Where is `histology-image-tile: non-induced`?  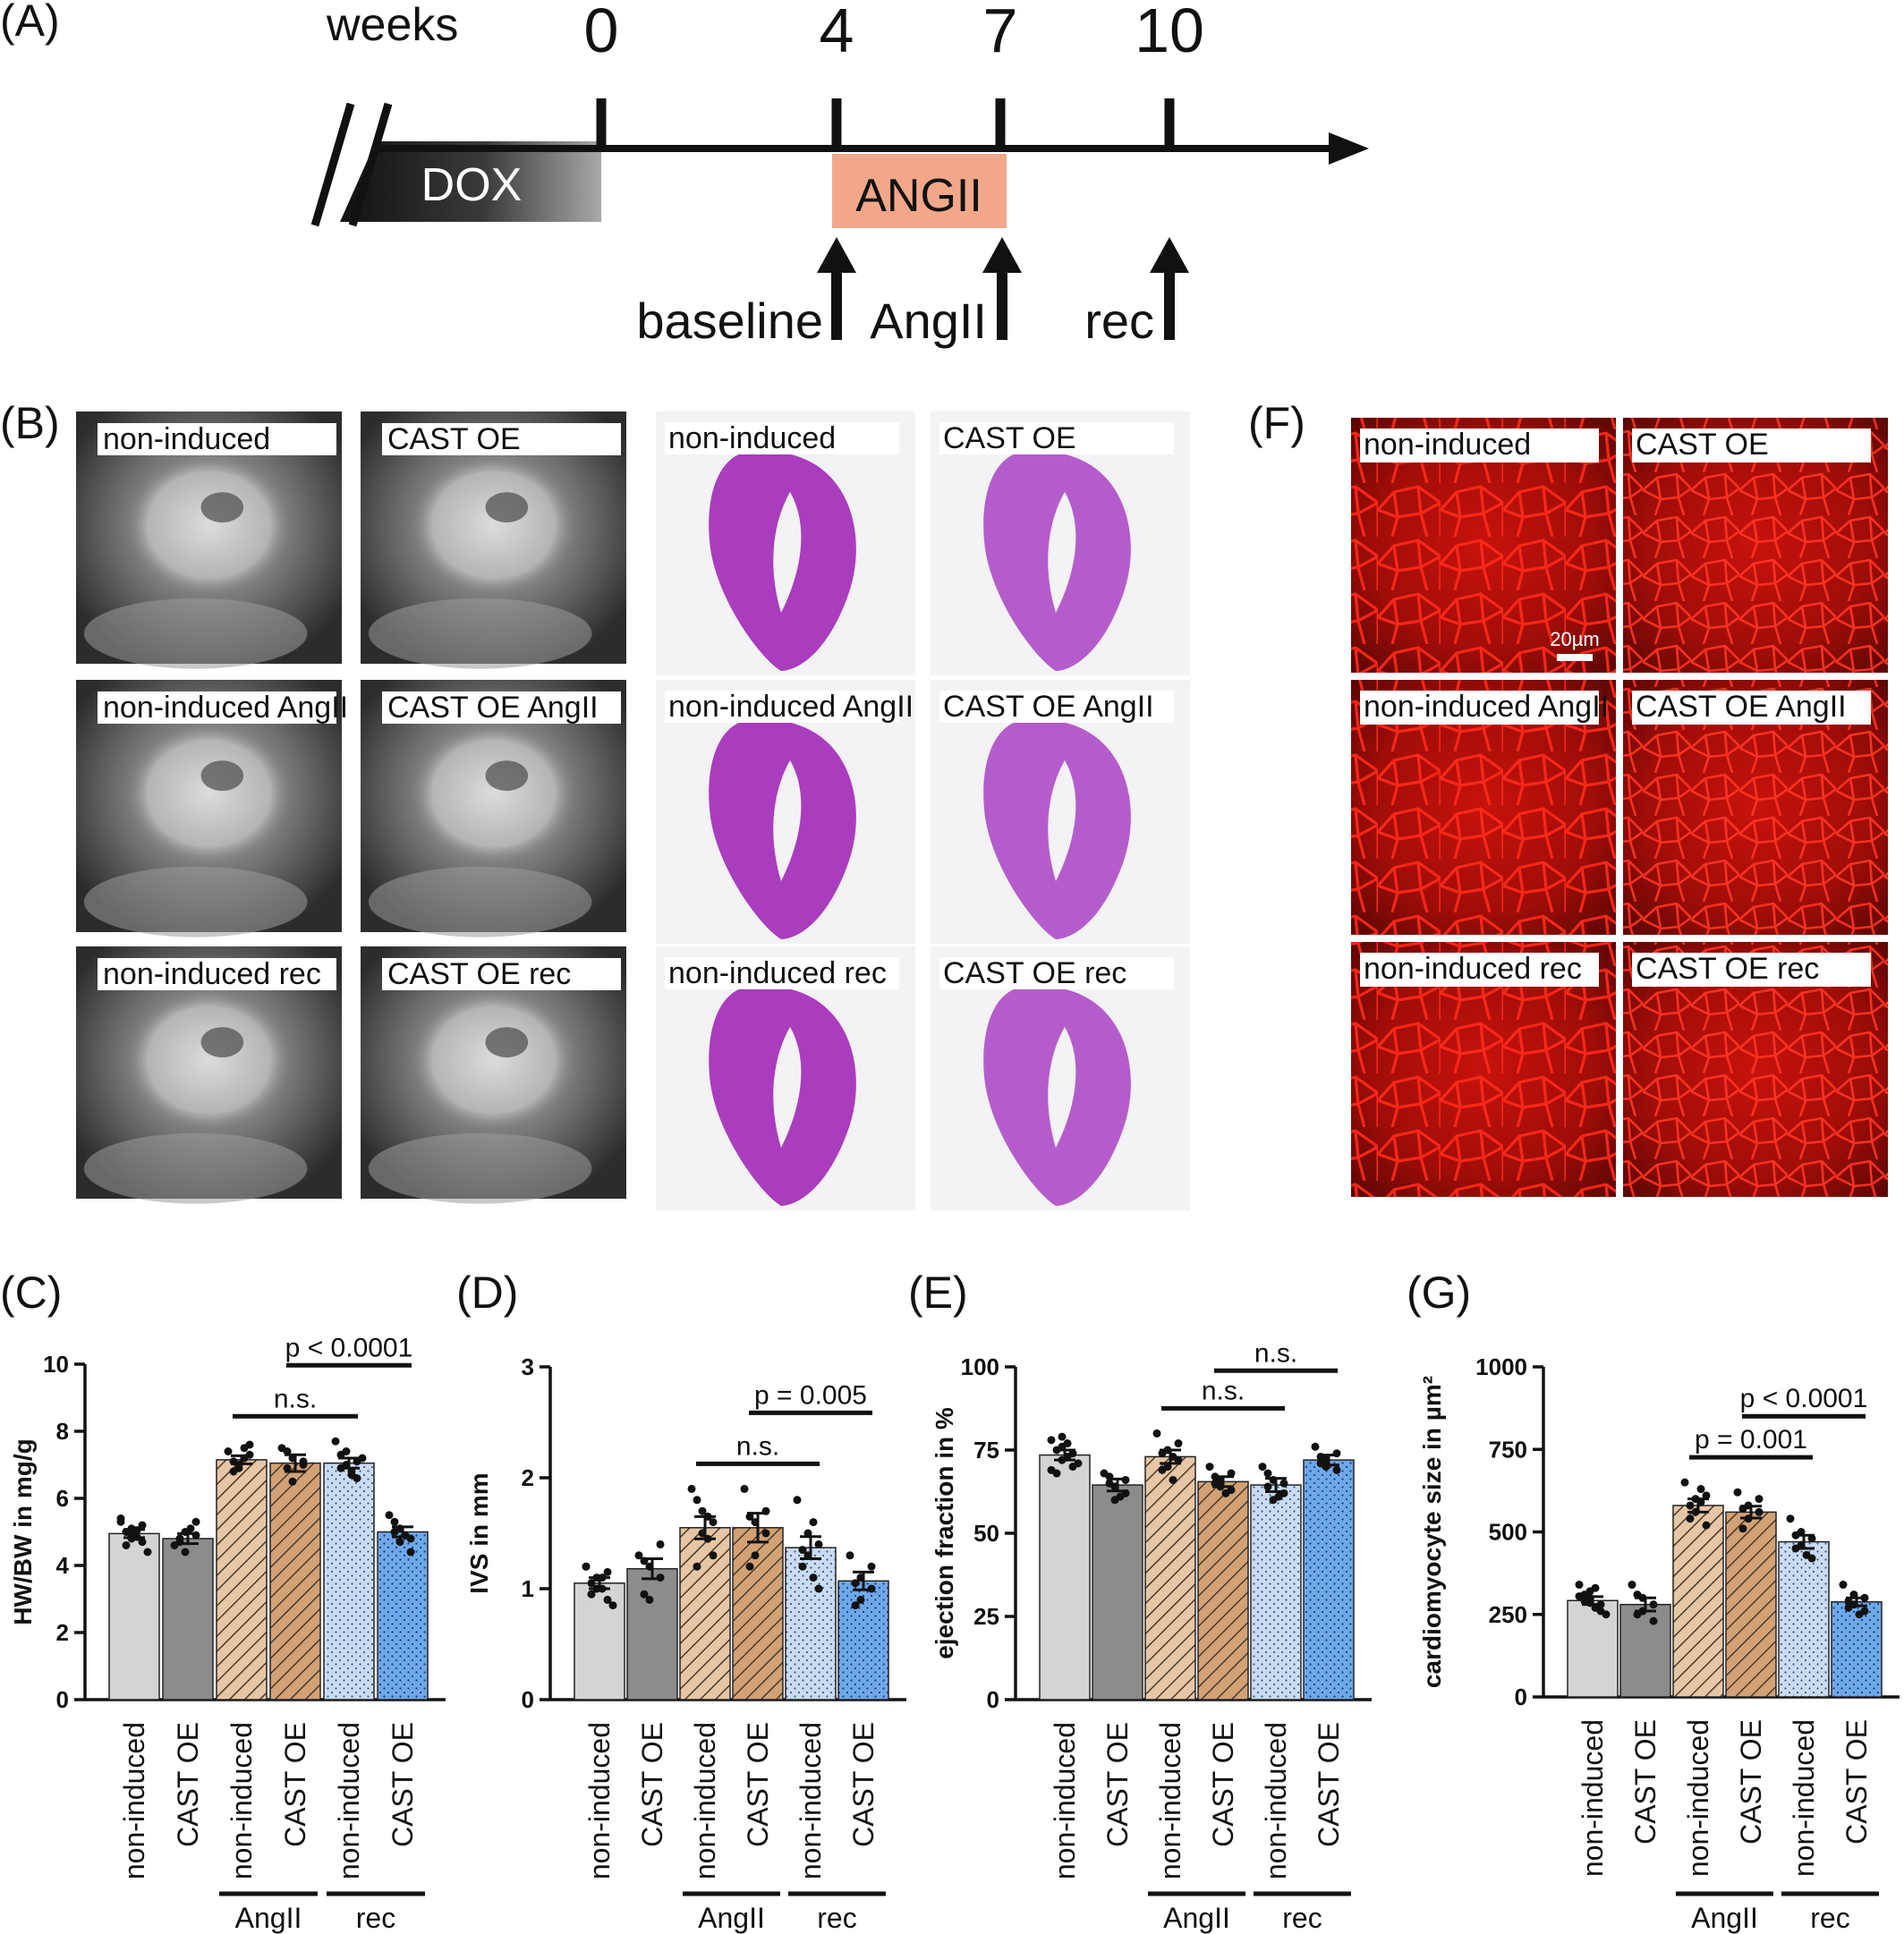 histology-image-tile: non-induced is located at coordinates (785, 543).